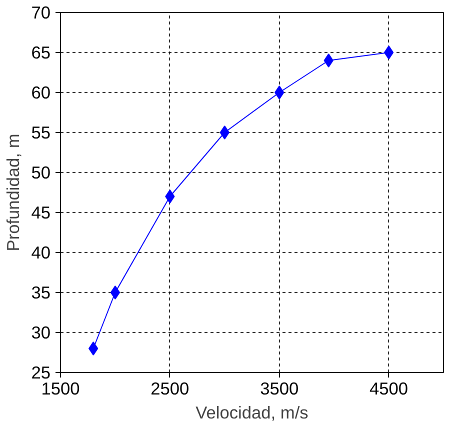  What do you see at coordinates (41, 292) in the screenshot?
I see `y-tick-label: 35` at bounding box center [41, 292].